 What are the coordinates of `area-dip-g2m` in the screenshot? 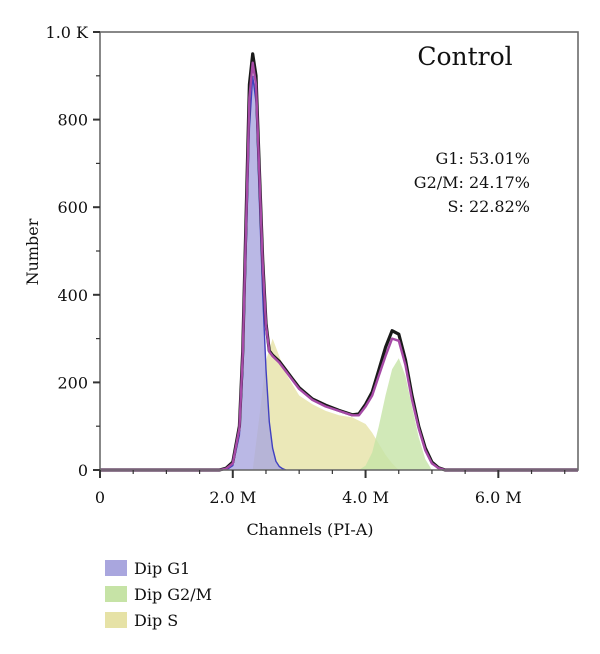 It's located at (395, 414).